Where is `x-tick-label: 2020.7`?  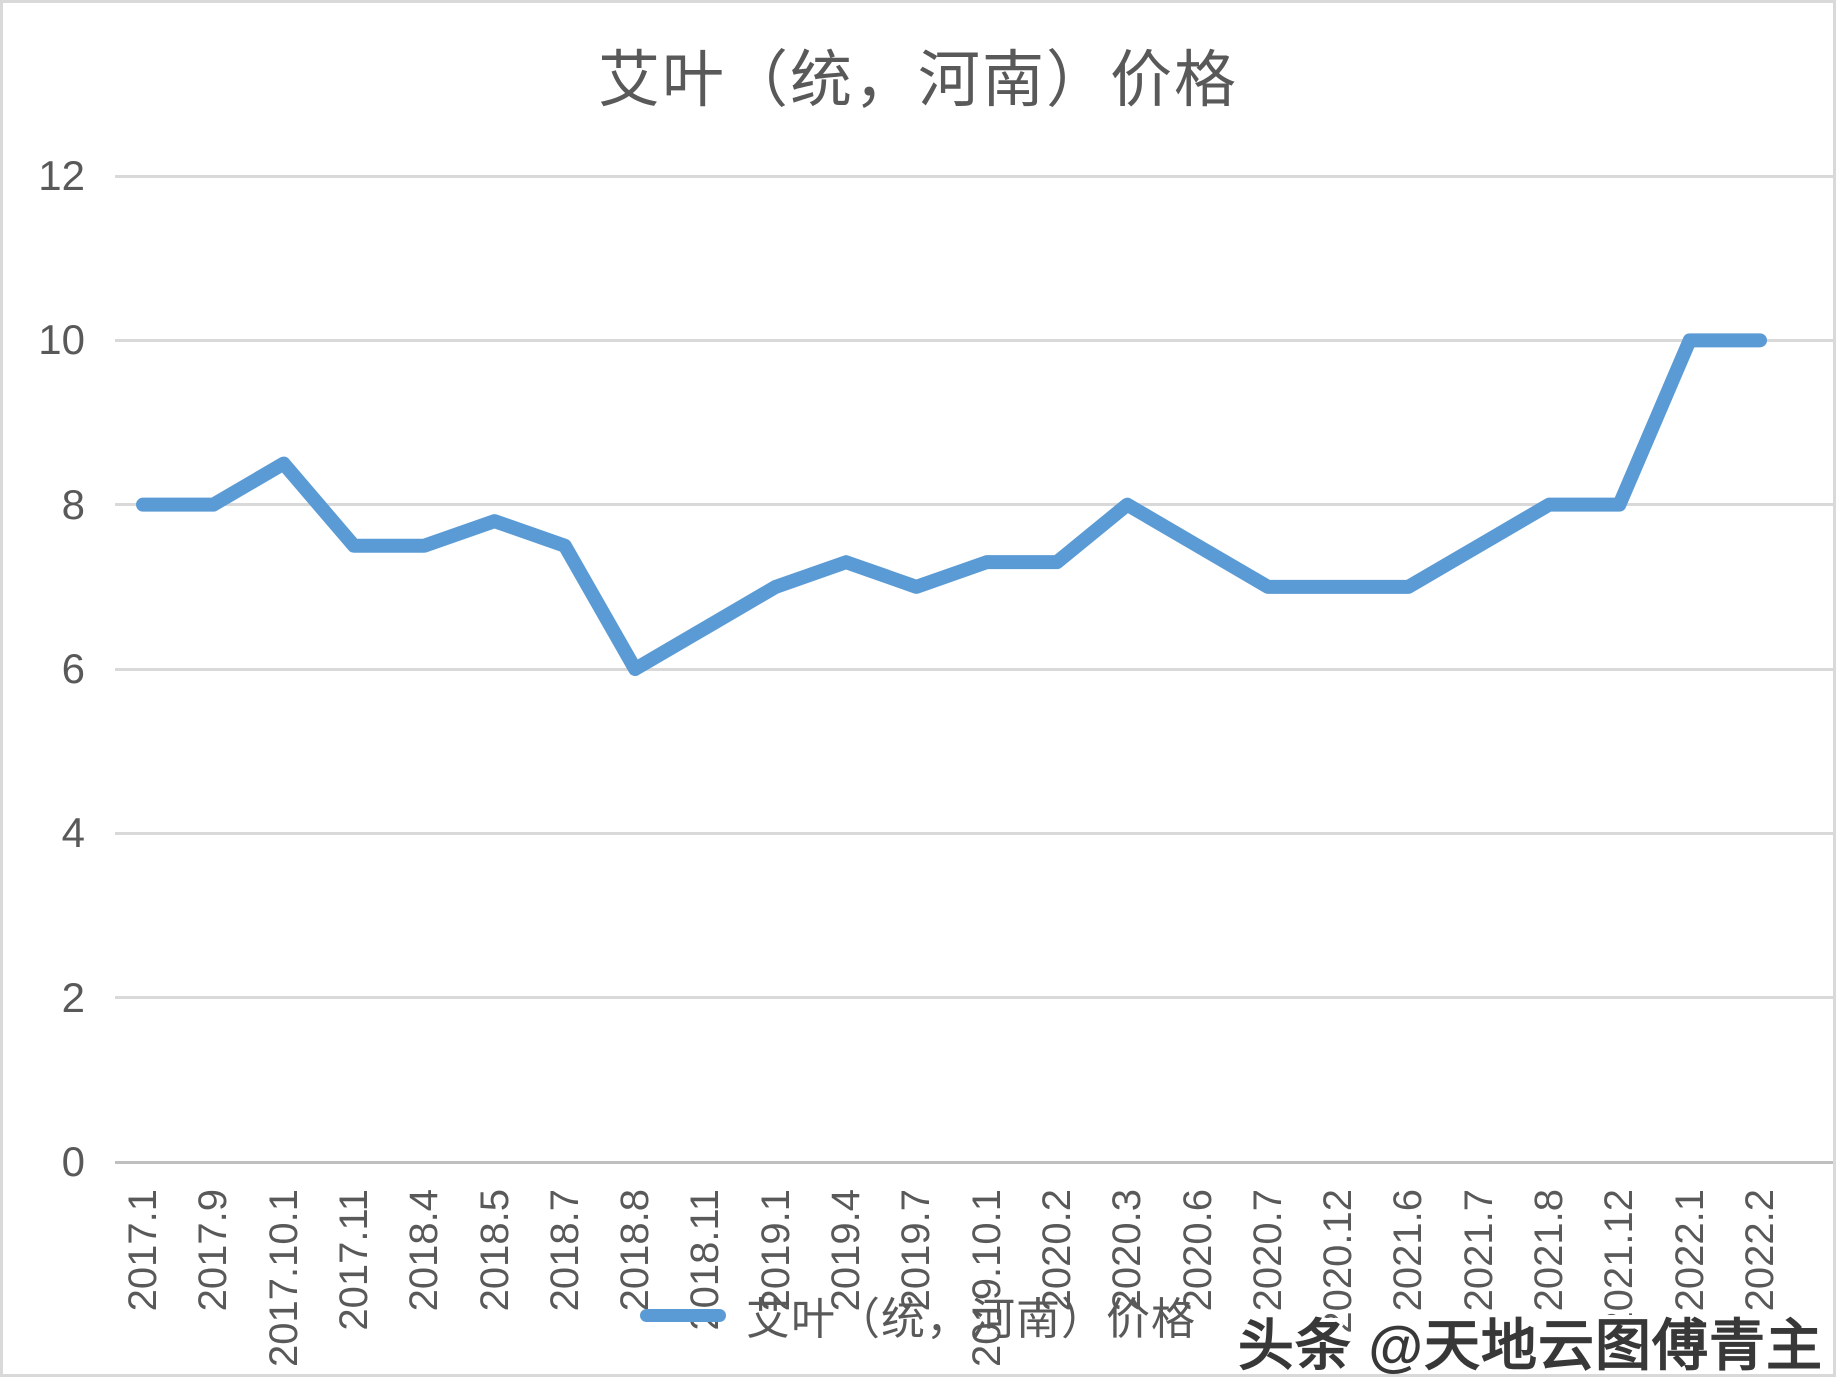
x-tick-label: 2020.7 is located at coordinates (1267, 1250).